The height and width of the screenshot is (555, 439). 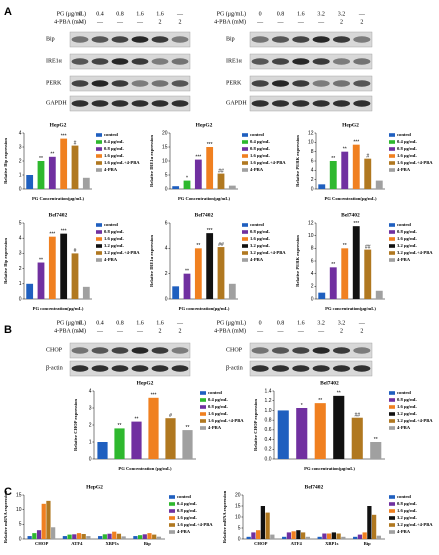 What do you see at coordinates (329, 468) in the screenshot?
I see `x-axis-label: PG concentration(μg/mL)` at bounding box center [329, 468].